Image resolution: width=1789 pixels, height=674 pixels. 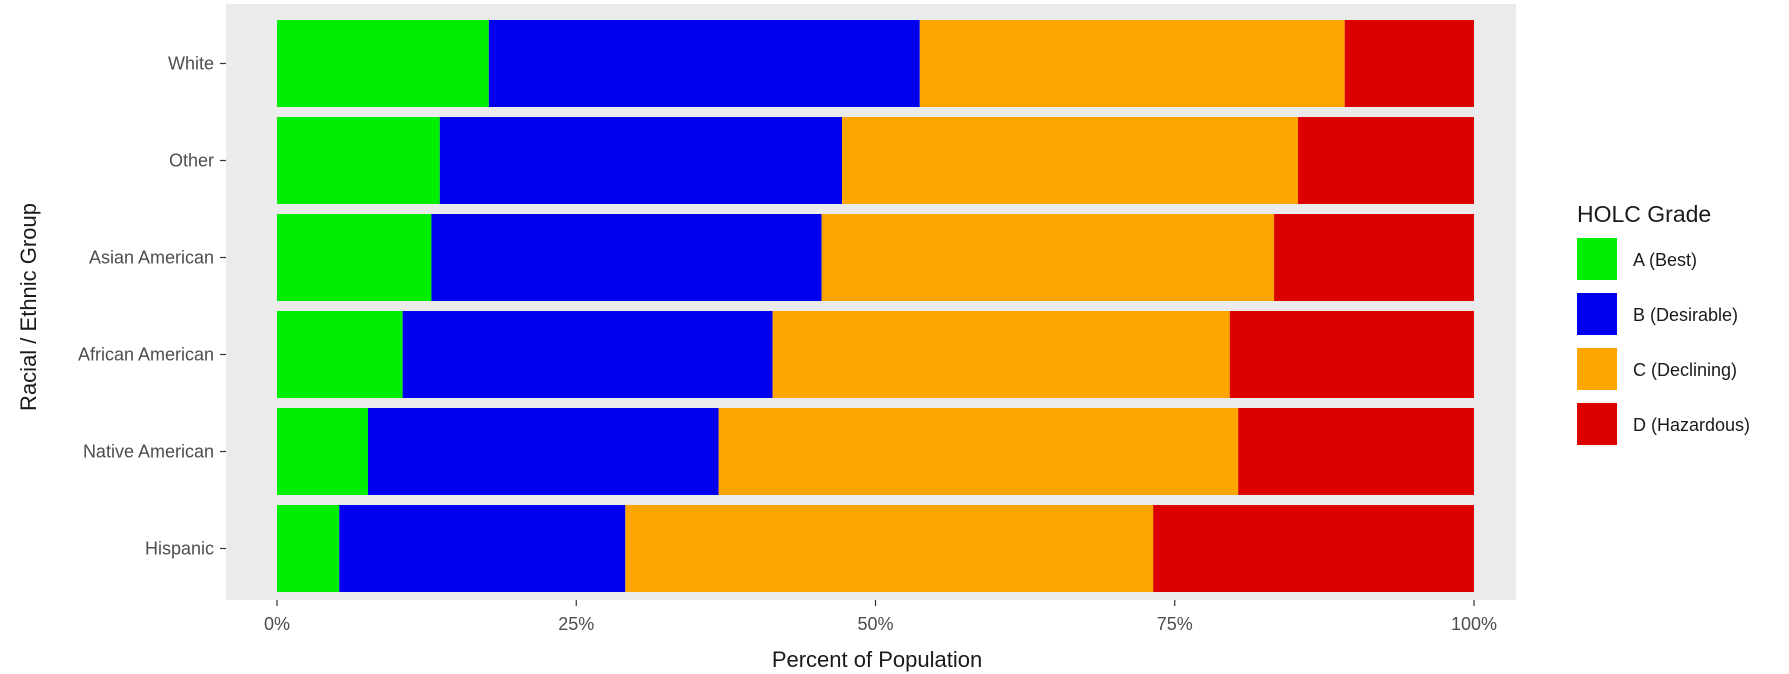 What do you see at coordinates (978, 451) in the screenshot?
I see `bar-native-american-c-declining` at bounding box center [978, 451].